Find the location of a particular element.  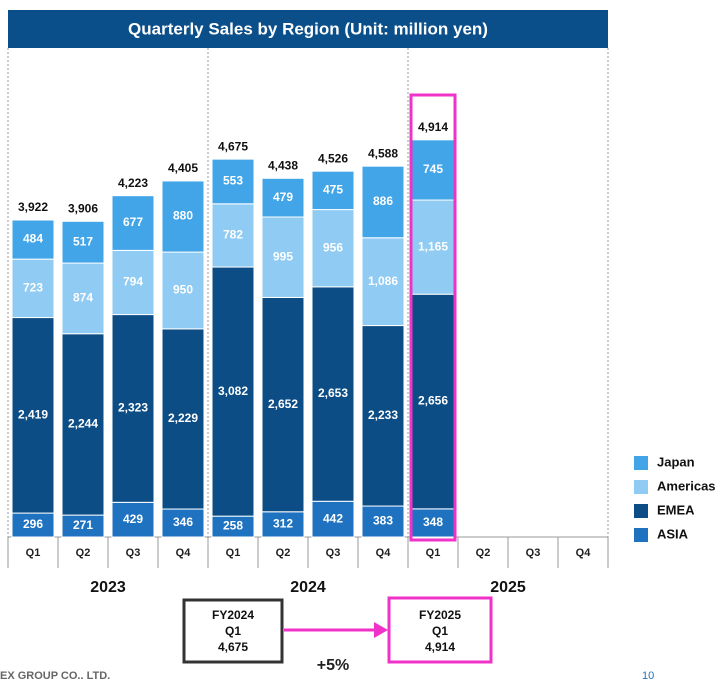

value-label: 517 is located at coordinates (83, 241).